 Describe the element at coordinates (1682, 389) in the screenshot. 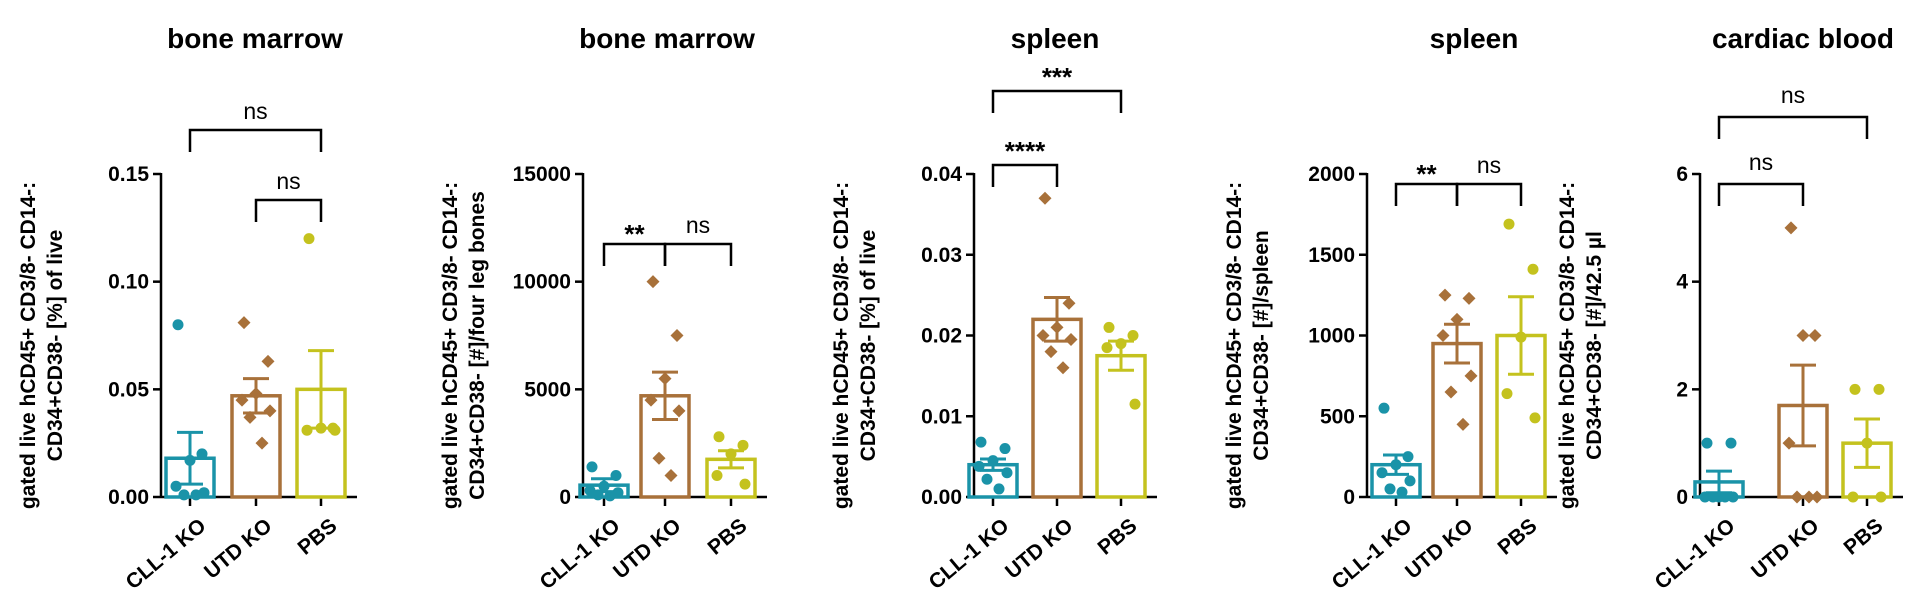

I see `y-tick-label: 2` at that location.